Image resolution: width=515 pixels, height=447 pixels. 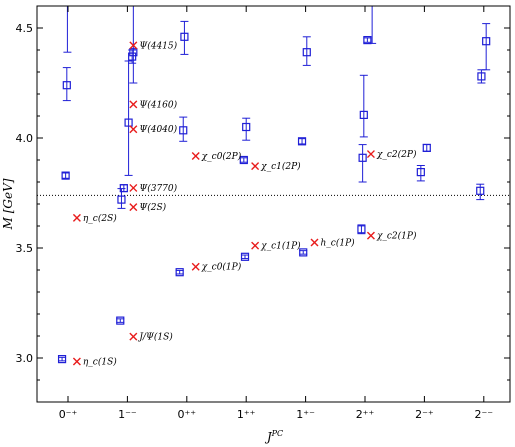 I want to click on x-tick-label: 2⁺⁺, so click(x=365, y=414).